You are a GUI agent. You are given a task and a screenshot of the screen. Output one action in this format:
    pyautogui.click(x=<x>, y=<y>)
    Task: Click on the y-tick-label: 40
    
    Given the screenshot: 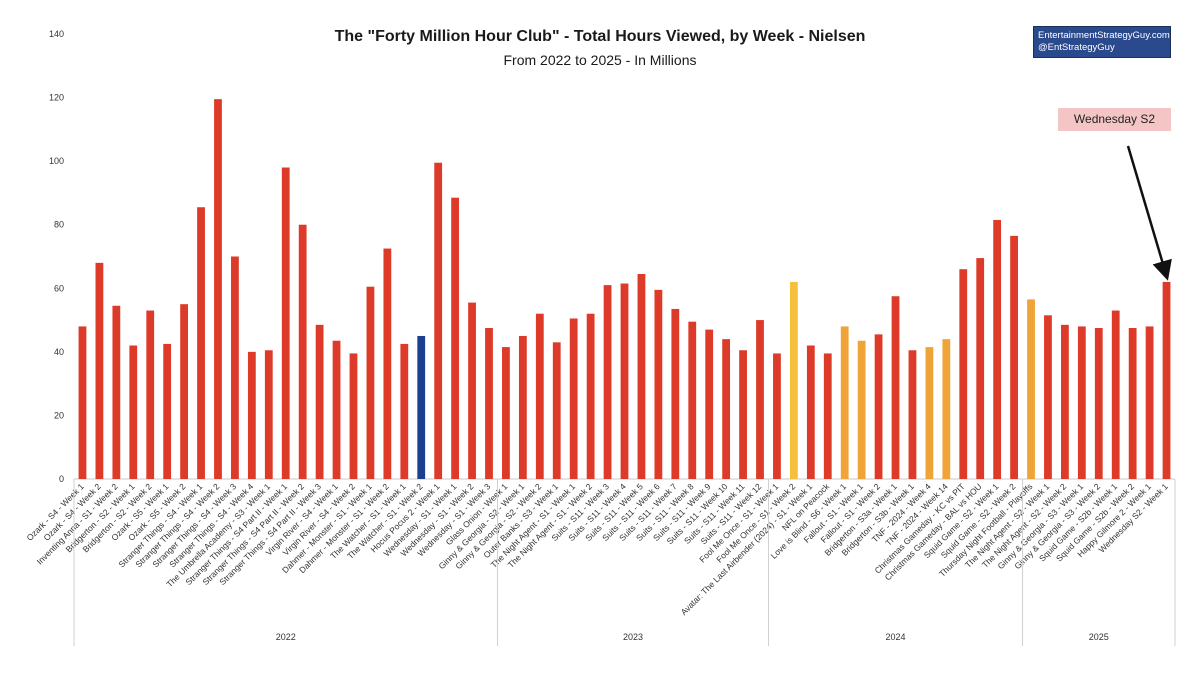 What is the action you would take?
    pyautogui.click(x=59, y=352)
    